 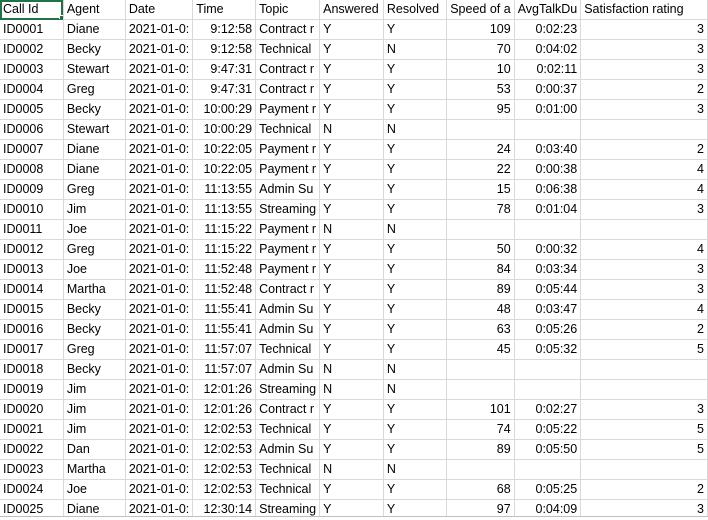 What do you see at coordinates (94, 229) in the screenshot?
I see `table-cell: Joe` at bounding box center [94, 229].